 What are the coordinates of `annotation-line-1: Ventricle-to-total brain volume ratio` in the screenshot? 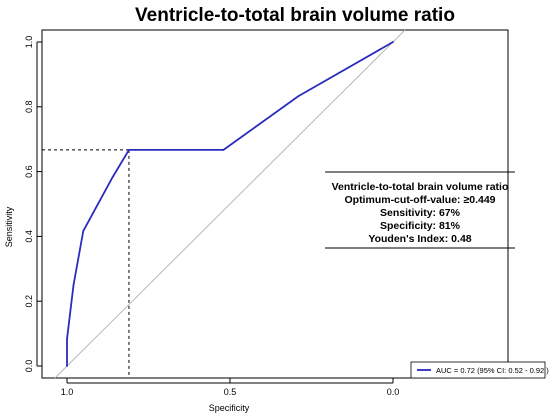 It's located at (420, 187).